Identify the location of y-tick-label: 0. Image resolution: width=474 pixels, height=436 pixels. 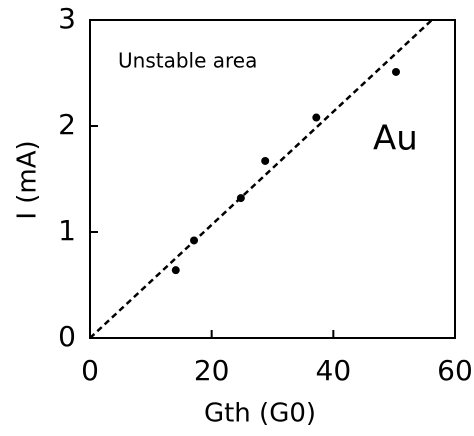
(67, 336).